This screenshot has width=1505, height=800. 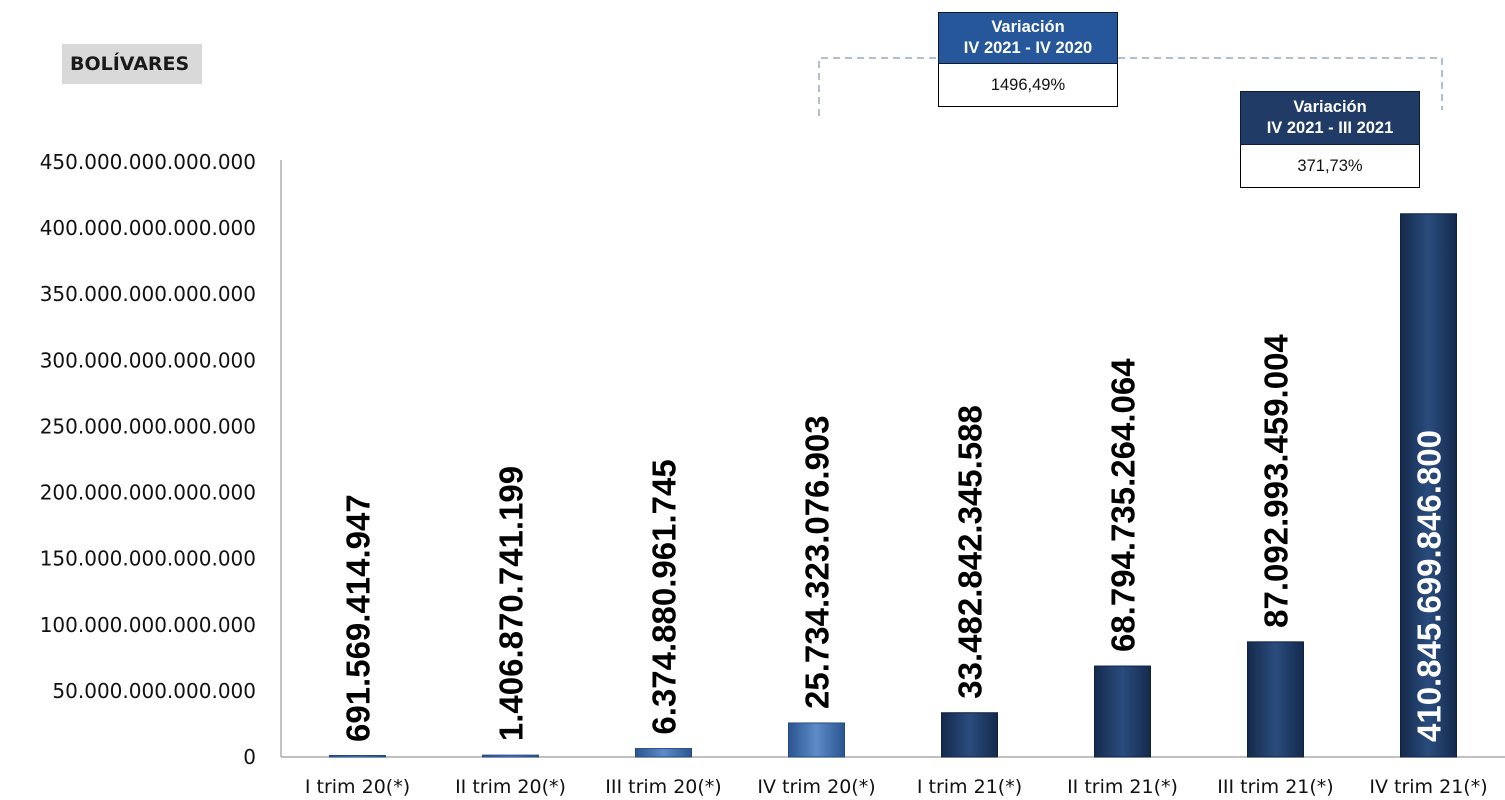 What do you see at coordinates (664, 596) in the screenshot?
I see `data-label: 6.374.880.961.745` at bounding box center [664, 596].